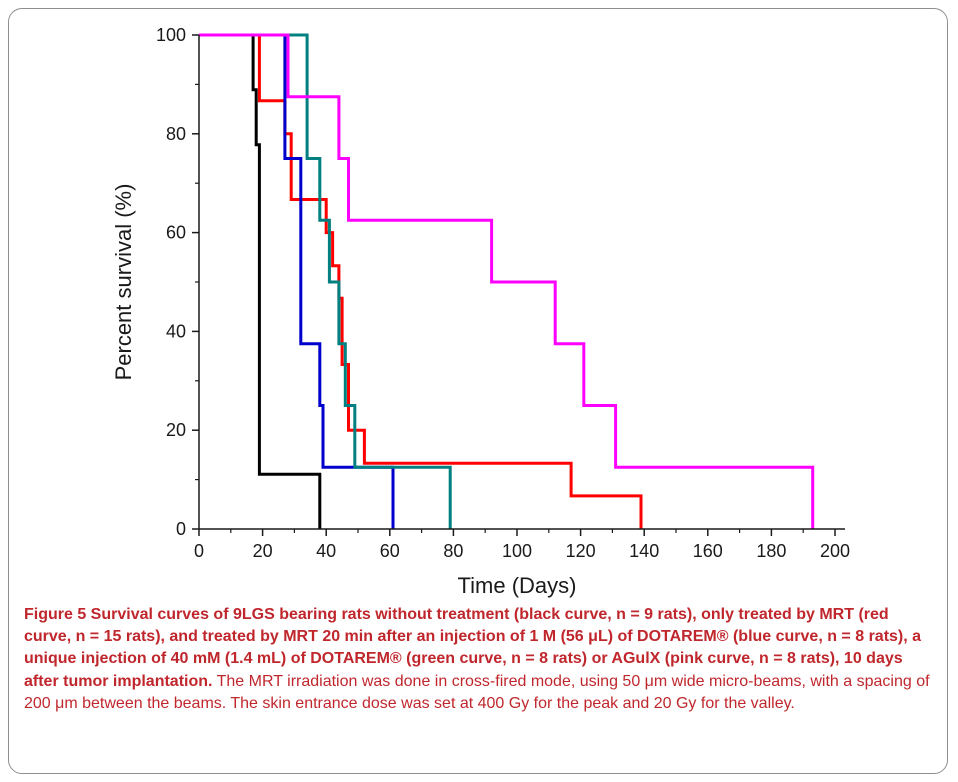 The image size is (958, 782). I want to click on x-tick-label: 140, so click(644, 551).